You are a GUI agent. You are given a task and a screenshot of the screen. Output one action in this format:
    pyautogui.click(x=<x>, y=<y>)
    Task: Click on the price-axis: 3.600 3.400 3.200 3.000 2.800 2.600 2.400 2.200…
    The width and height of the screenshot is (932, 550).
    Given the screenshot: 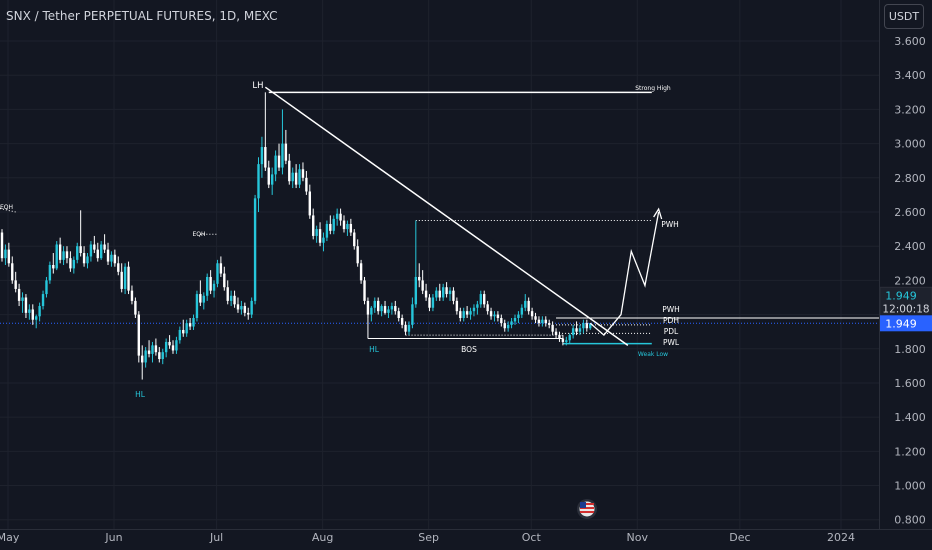 What is the action you would take?
    pyautogui.click(x=910, y=281)
    